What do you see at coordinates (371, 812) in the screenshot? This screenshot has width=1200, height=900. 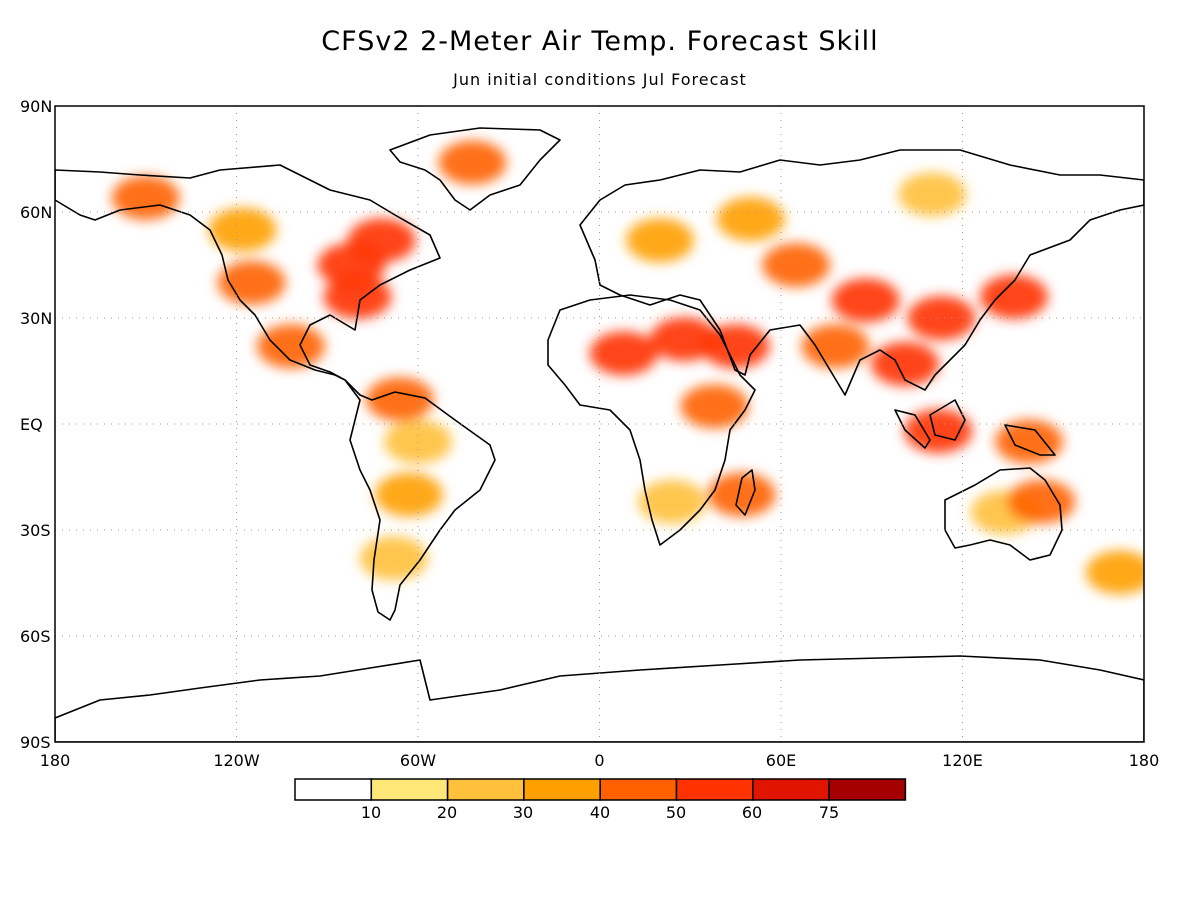 I see `legend-label-10: 10` at bounding box center [371, 812].